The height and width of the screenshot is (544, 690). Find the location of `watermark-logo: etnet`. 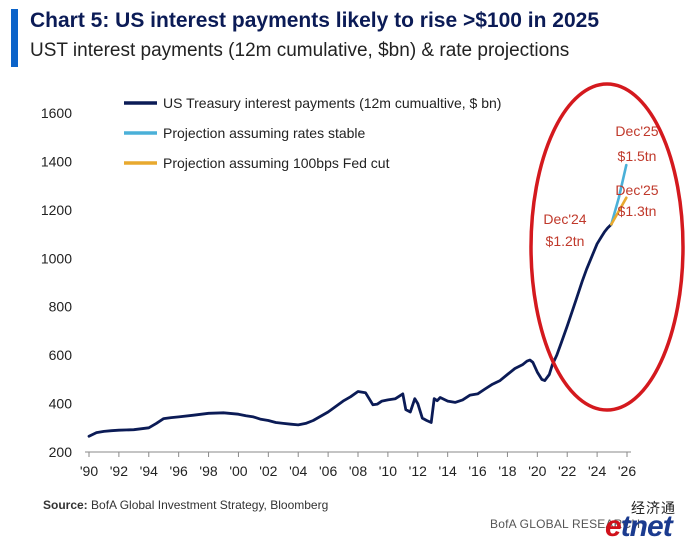

watermark-logo: etnet is located at coordinates (639, 527).